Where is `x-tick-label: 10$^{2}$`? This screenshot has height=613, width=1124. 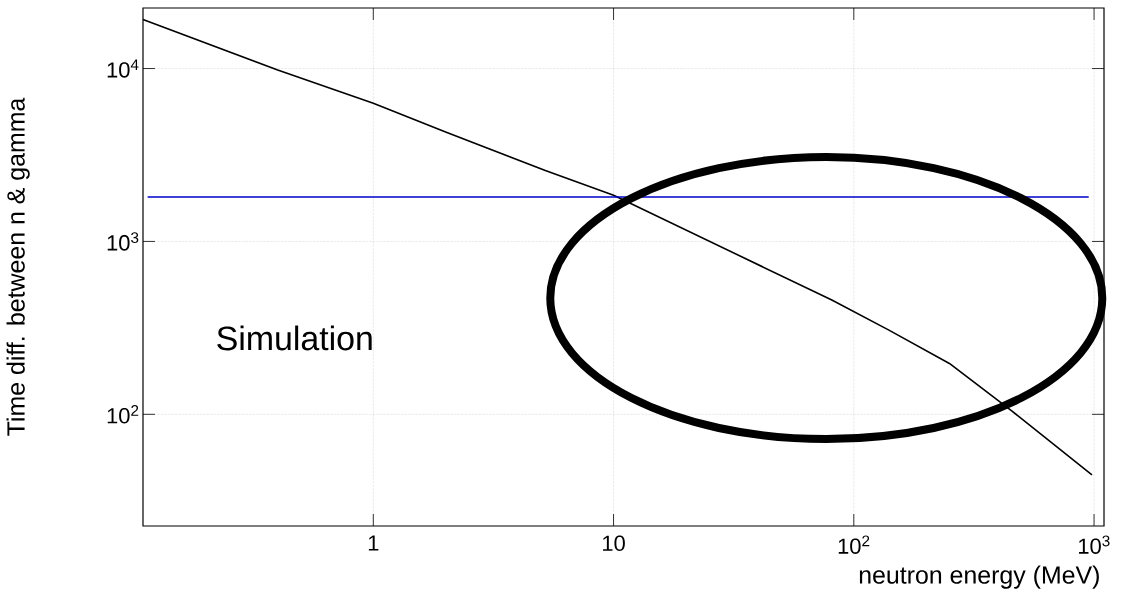
x-tick-label: 10$^{2}$ is located at coordinates (854, 544).